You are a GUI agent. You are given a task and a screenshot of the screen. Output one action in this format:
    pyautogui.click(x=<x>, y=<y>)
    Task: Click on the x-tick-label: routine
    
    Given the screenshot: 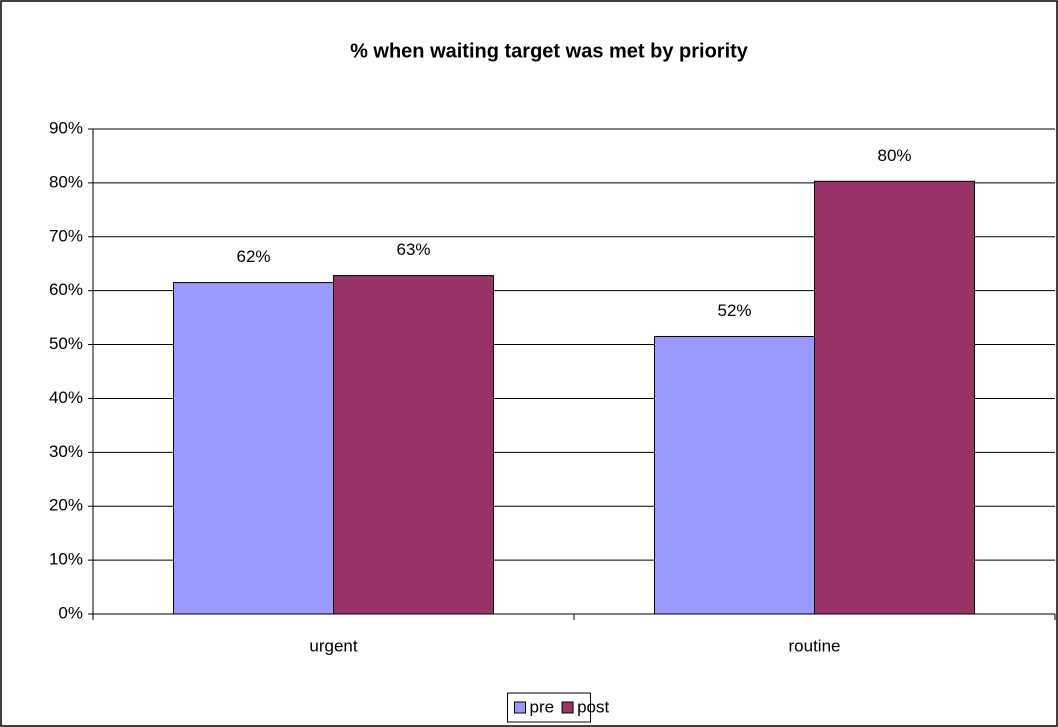 What is the action you would take?
    pyautogui.click(x=815, y=645)
    